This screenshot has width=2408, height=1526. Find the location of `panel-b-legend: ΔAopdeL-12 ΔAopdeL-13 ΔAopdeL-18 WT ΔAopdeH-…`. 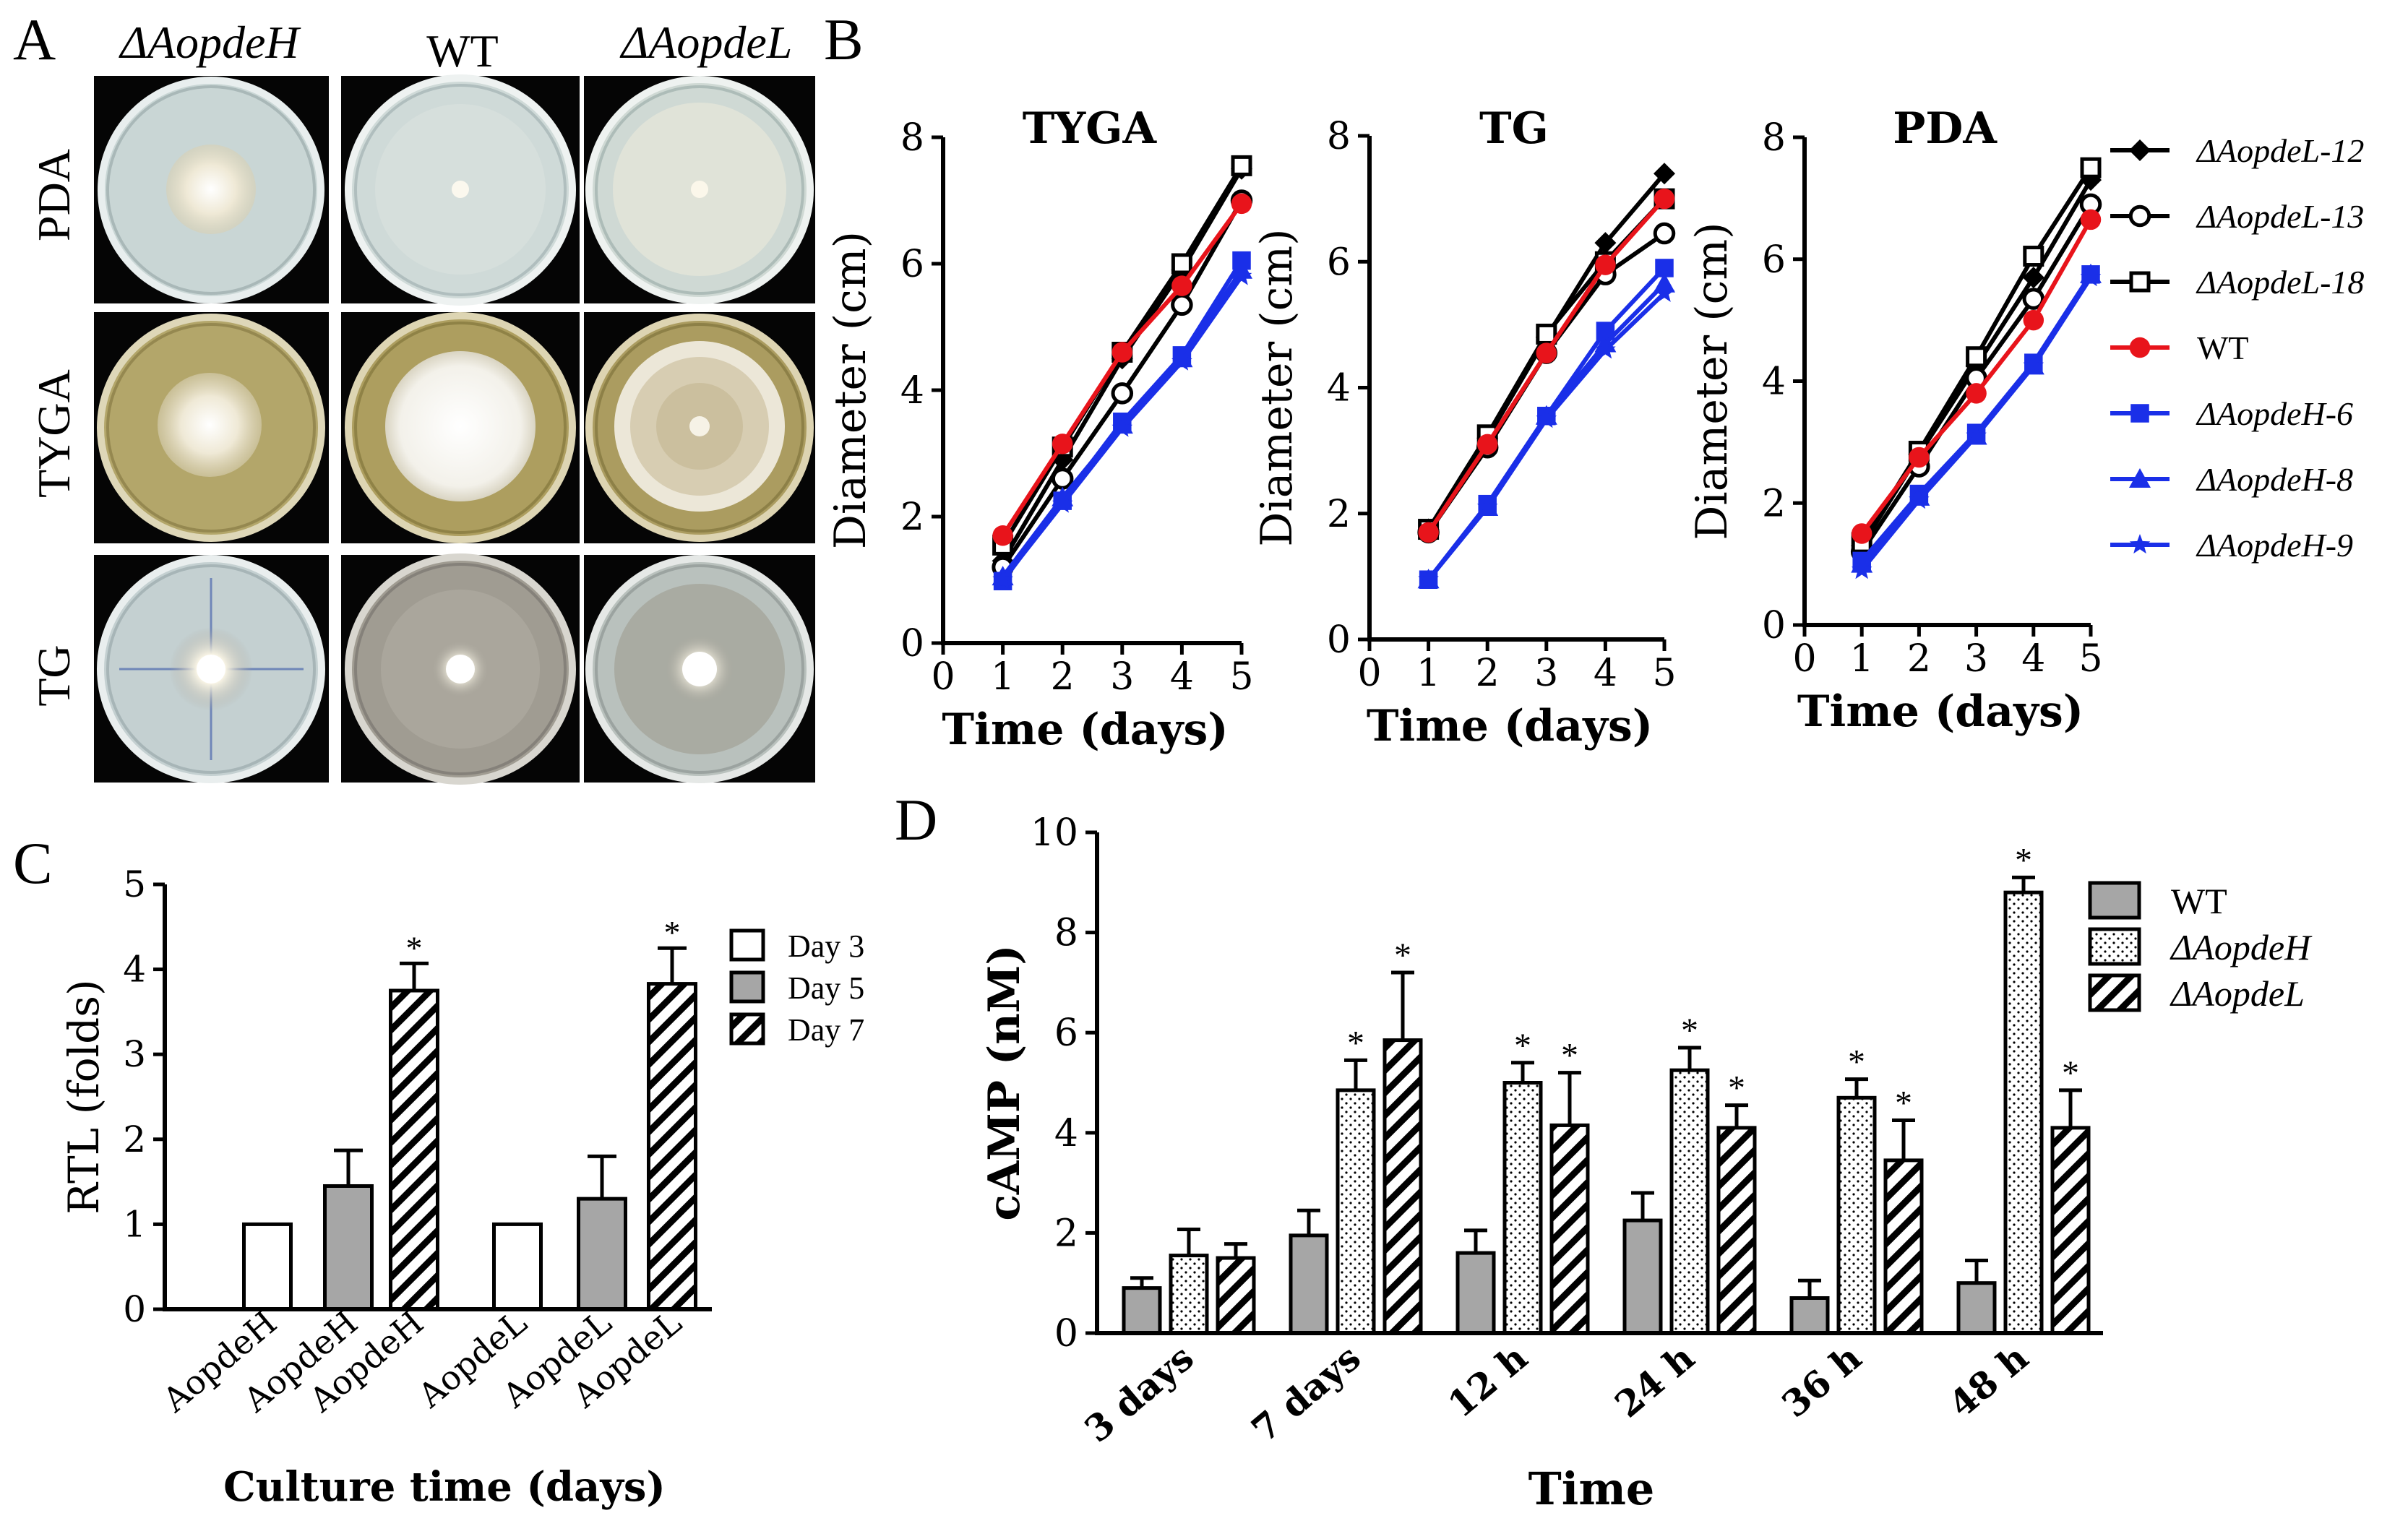

panel-b-legend: ΔAopdeL-12 ΔAopdeL-13 ΔAopdeL-18 WT ΔAopdeH-… is located at coordinates (2237, 348).